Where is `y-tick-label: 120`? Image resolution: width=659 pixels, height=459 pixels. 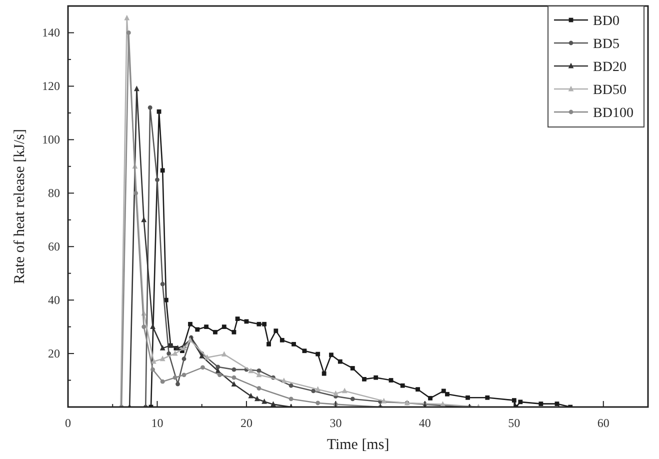
y-tick-label: 120 is located at coordinates (51, 86).